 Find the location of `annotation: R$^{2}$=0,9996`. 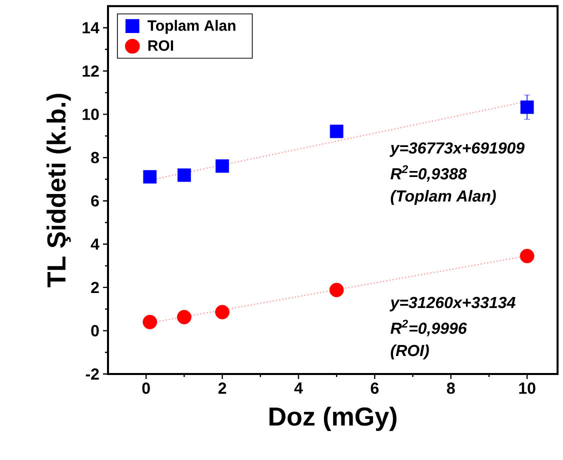

annotation: R$^{2}$=0,9996 is located at coordinates (428, 328).